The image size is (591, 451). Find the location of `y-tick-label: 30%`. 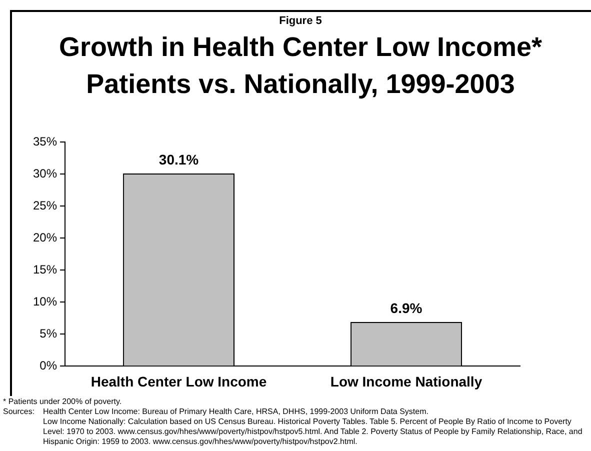

y-tick-label: 30% is located at coordinates (45, 173).